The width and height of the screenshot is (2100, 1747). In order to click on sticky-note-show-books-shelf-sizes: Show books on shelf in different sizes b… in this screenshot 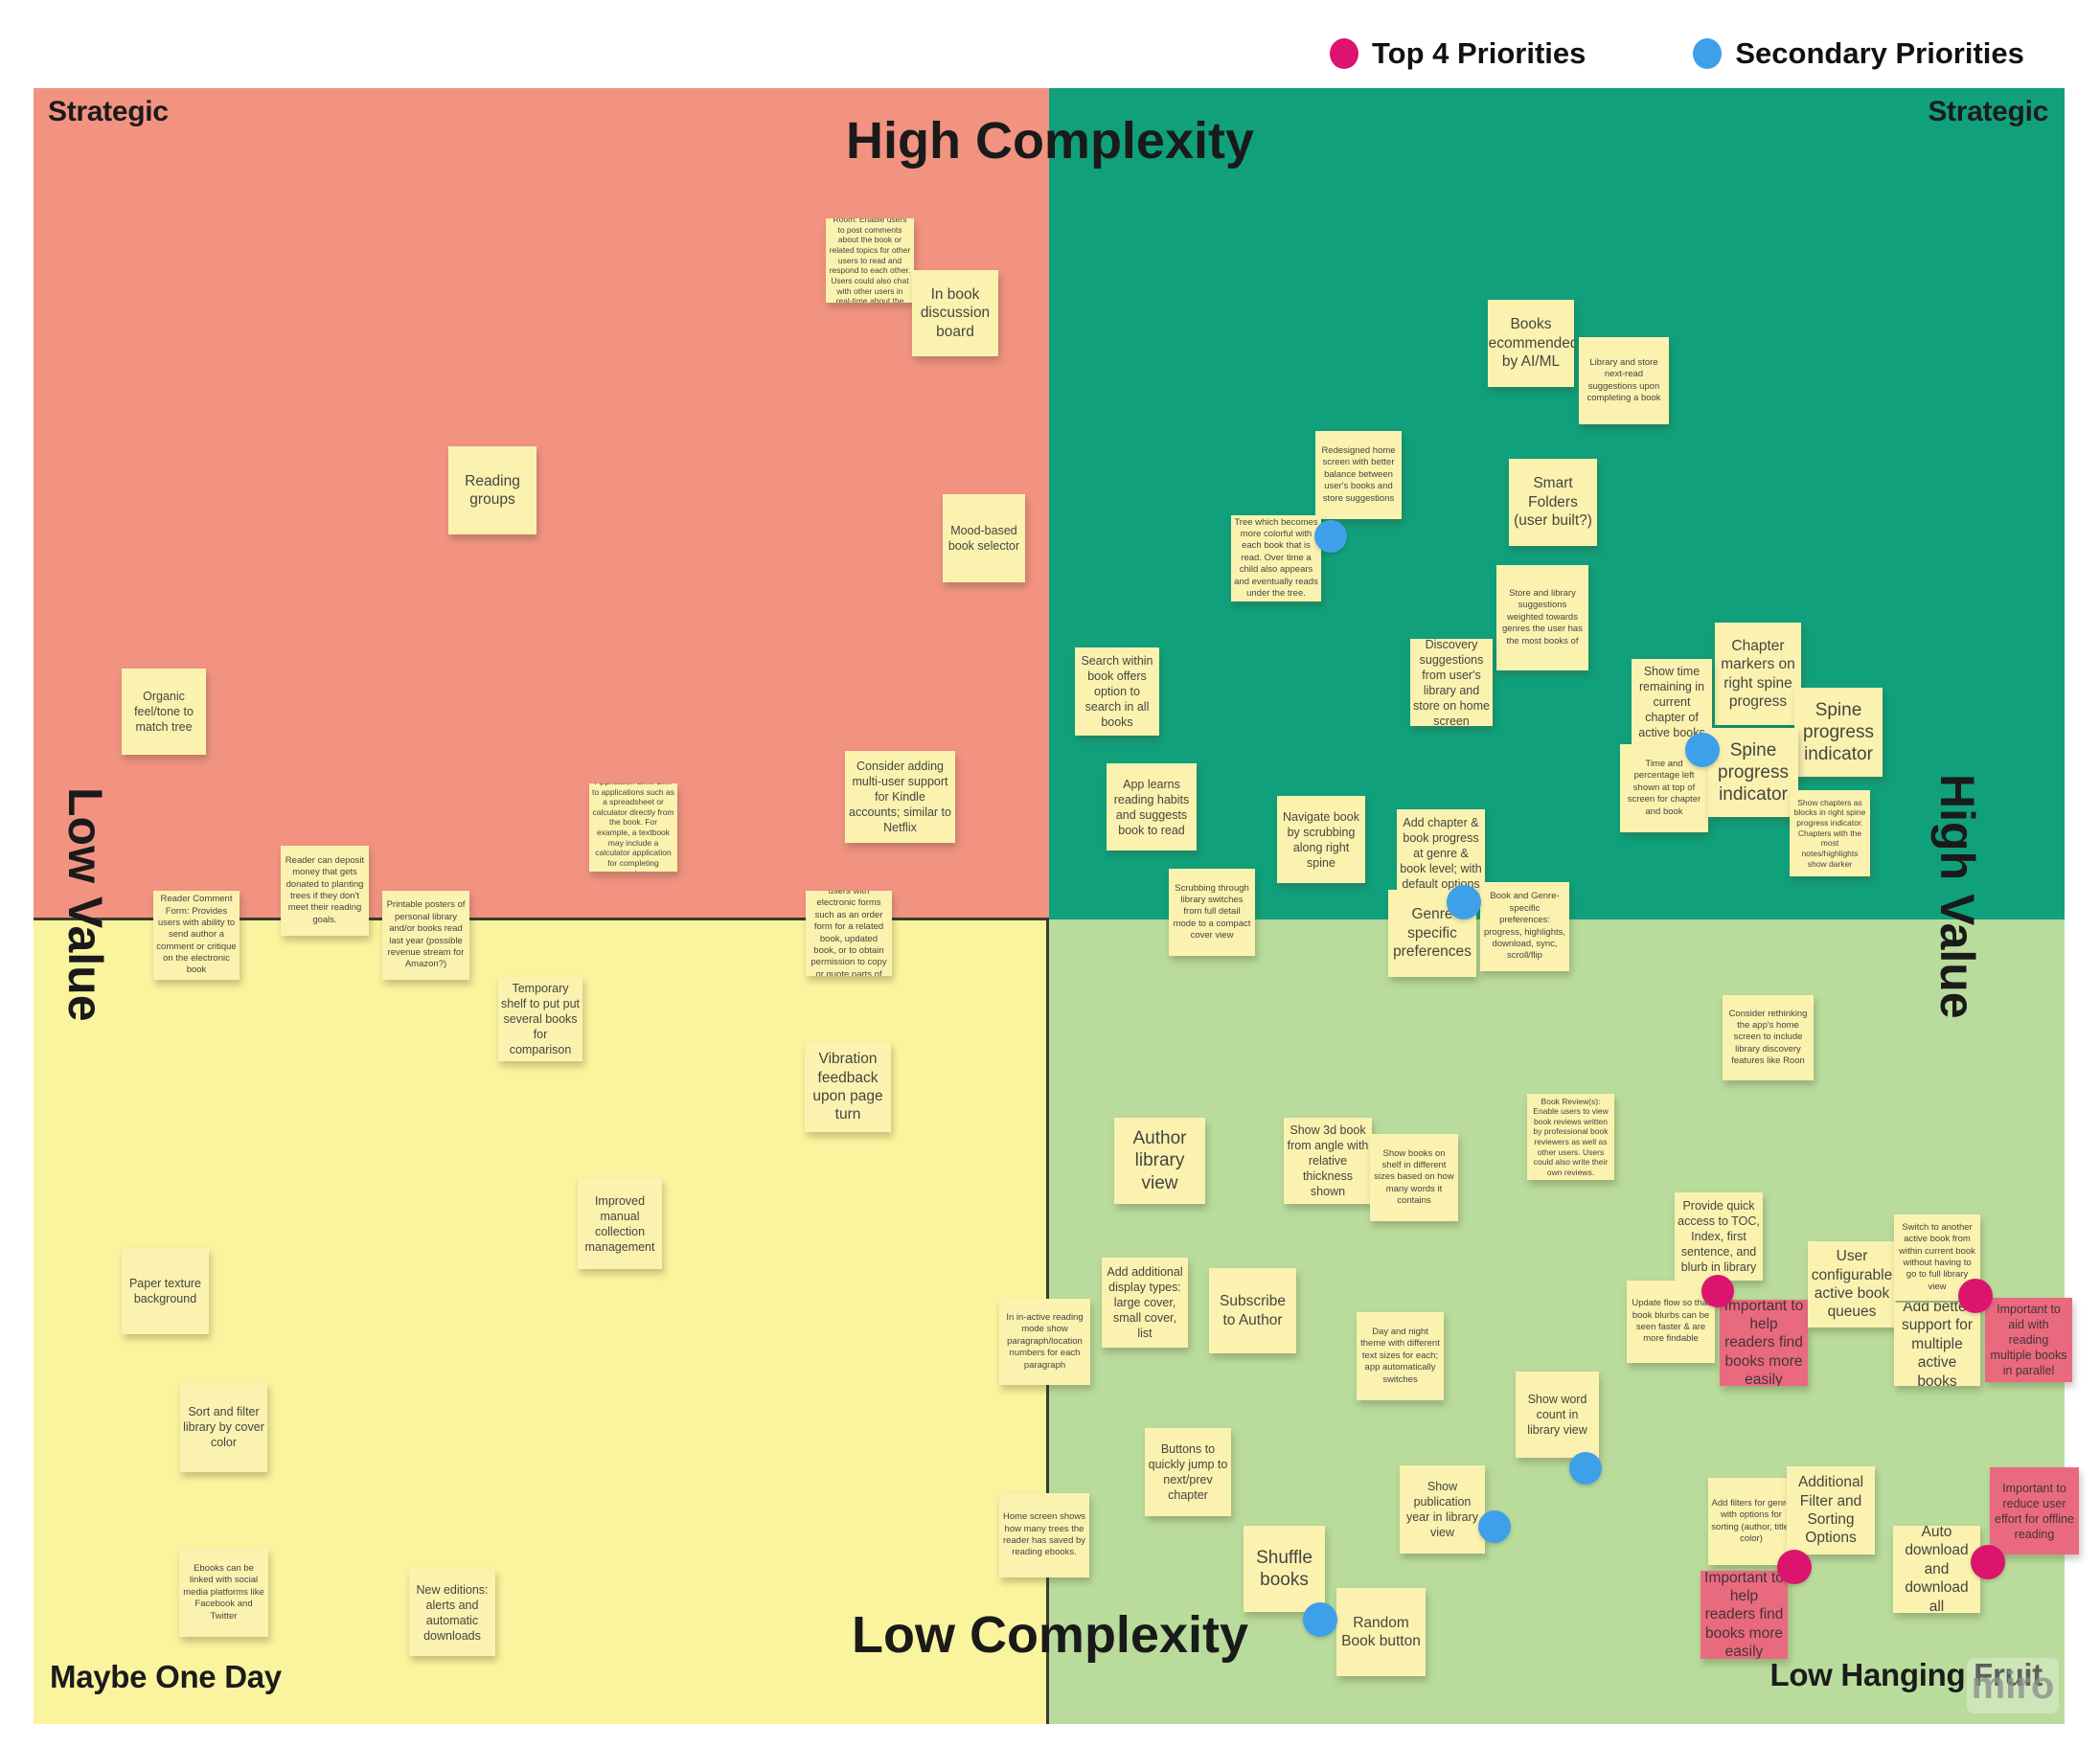, I will do `click(1414, 1177)`.